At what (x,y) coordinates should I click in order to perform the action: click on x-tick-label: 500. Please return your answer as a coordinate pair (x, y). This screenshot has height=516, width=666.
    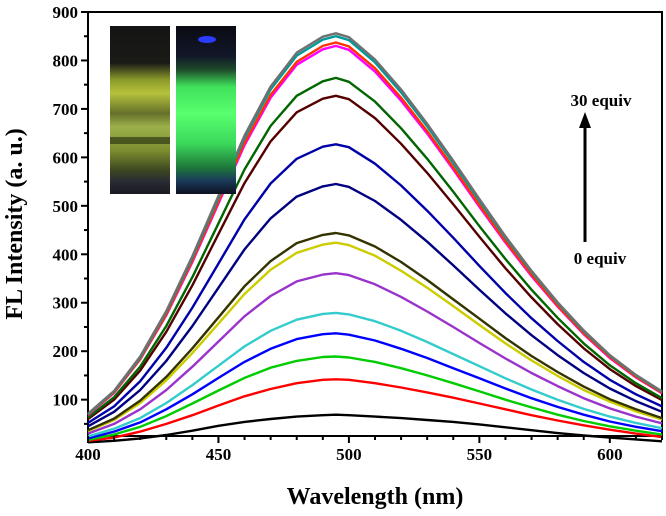
    Looking at the image, I should click on (349, 454).